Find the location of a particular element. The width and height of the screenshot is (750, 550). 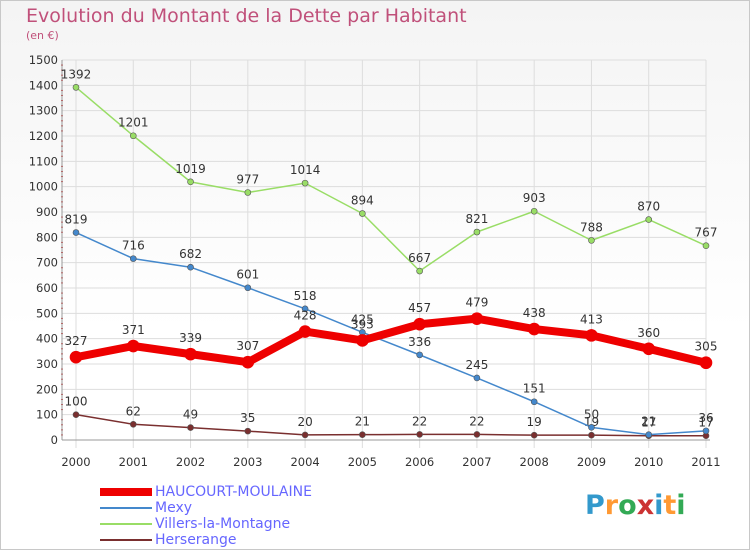

y-tick-label: 1100 is located at coordinates (43, 161).